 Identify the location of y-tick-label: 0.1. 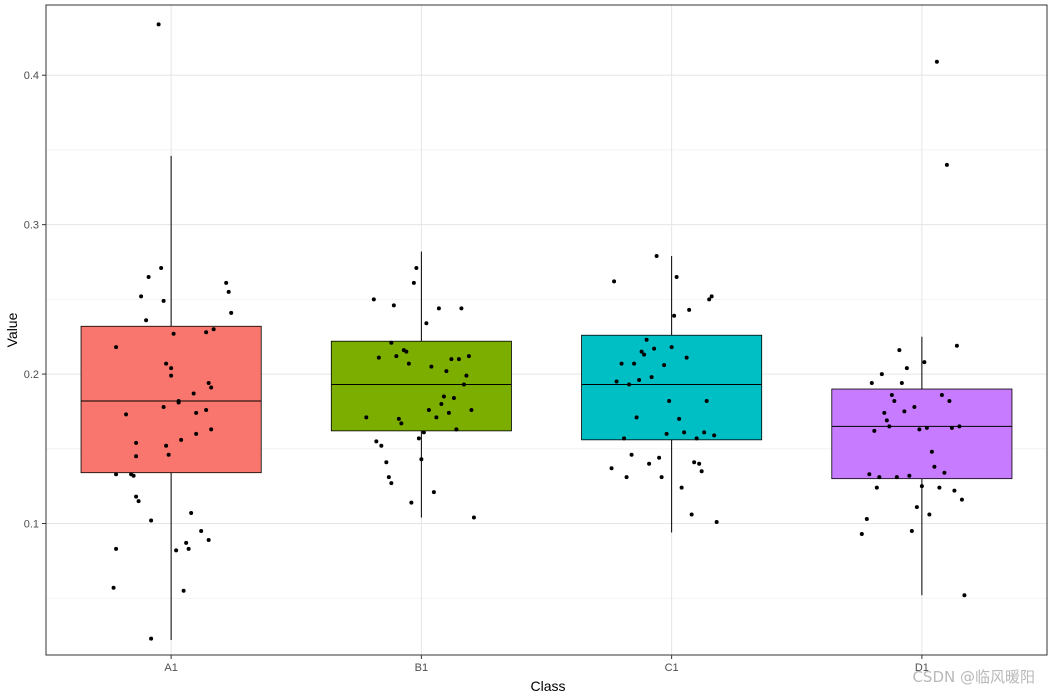
(31, 525).